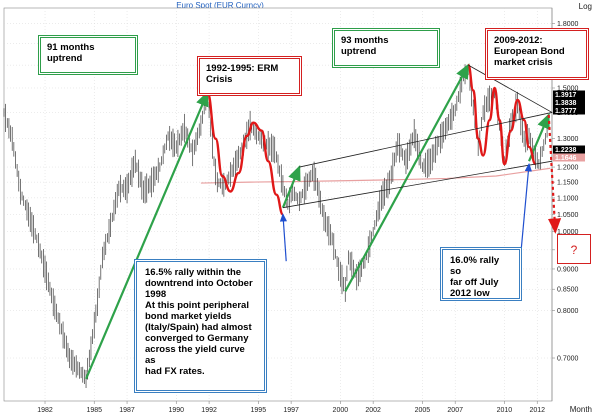 Image resolution: width=596 pixels, height=417 pixels. What do you see at coordinates (209, 410) in the screenshot?
I see `x-tick-label: 1992` at bounding box center [209, 410].